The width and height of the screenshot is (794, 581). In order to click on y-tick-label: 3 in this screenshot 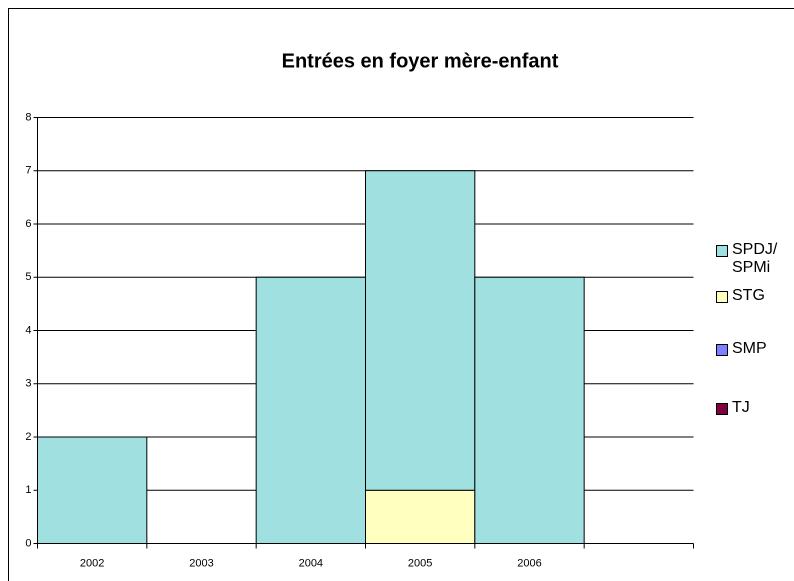, I will do `click(28, 384)`.